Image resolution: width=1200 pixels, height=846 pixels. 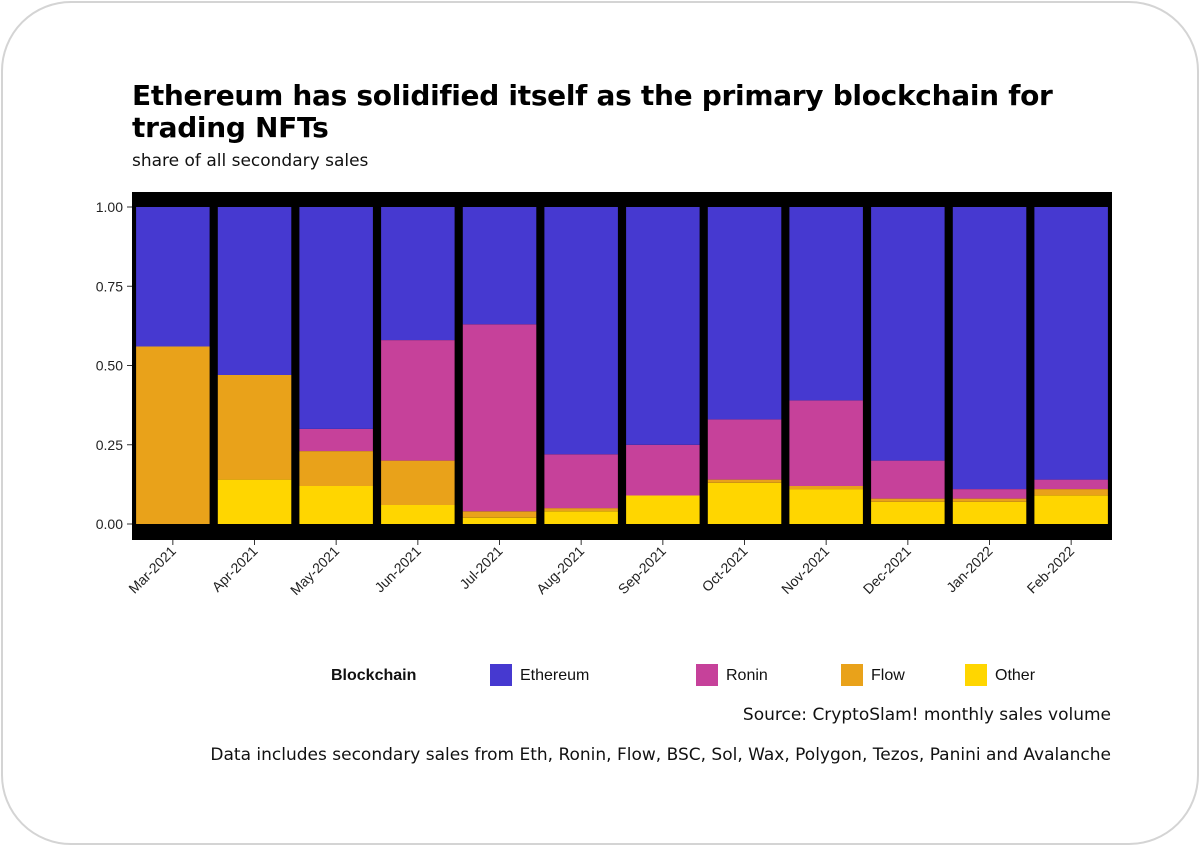 What do you see at coordinates (888, 675) in the screenshot?
I see `legend-label-flow: Flow` at bounding box center [888, 675].